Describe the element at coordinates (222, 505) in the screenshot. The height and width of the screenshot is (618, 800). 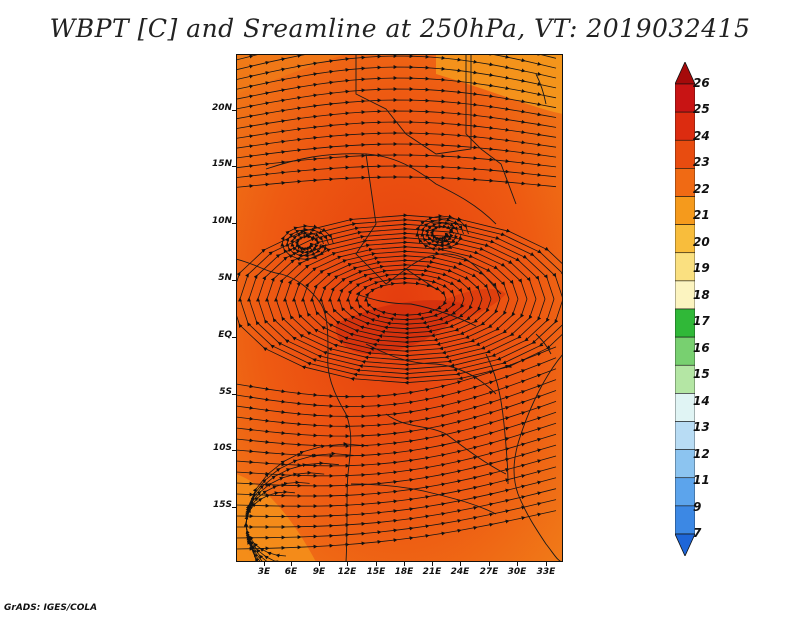
I see `lat-label: 15S` at that location.